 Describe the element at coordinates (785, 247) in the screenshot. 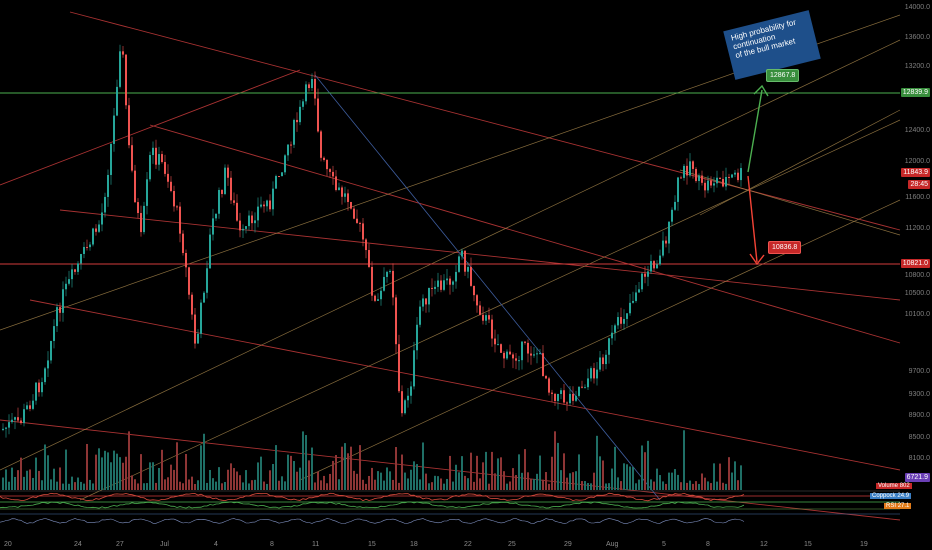

I see `down-target-label: 10836.8` at that location.